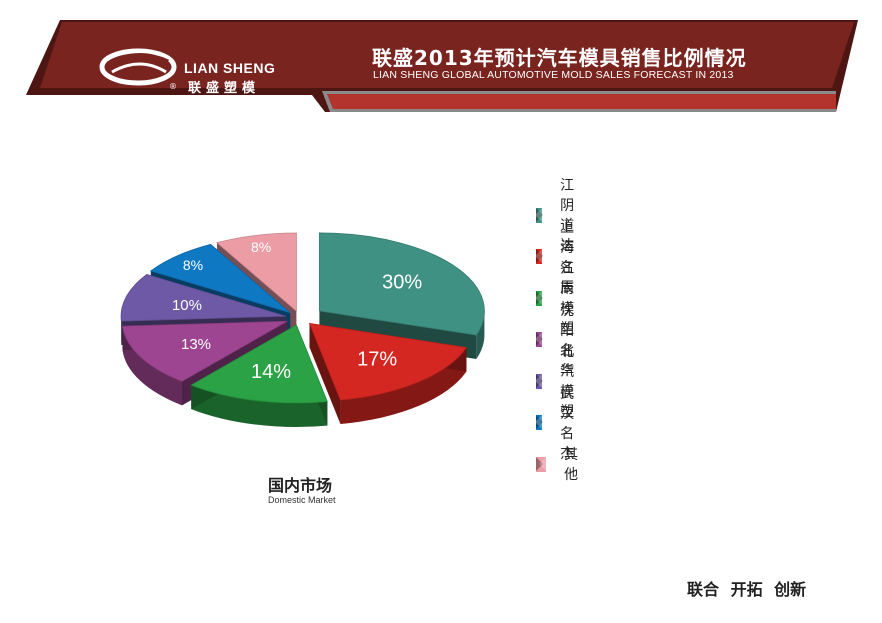 This screenshot has width=882, height=623. Describe the element at coordinates (302, 500) in the screenshot. I see `chart-subtitle: Domestic Market` at that location.